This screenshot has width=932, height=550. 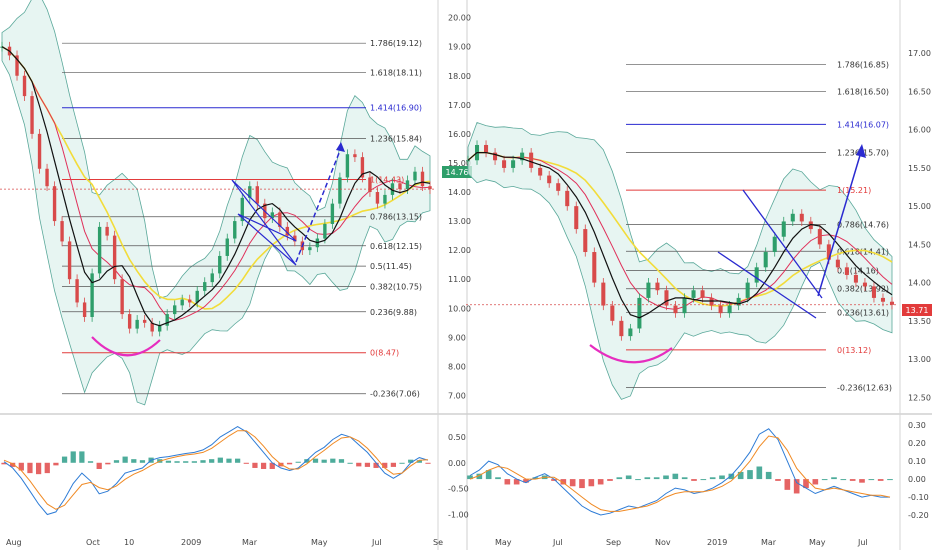 What do you see at coordinates (919, 321) in the screenshot?
I see `right-y-tick: 13.50` at bounding box center [919, 321].